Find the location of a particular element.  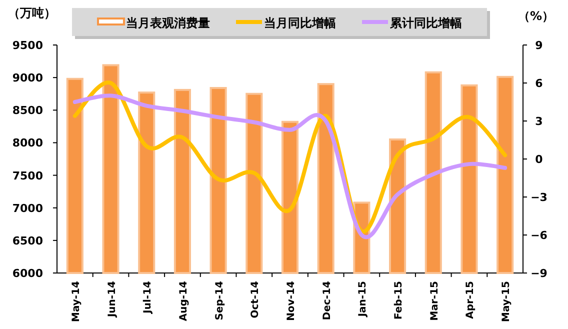

y2-tick-label: 0 is located at coordinates (539, 159).